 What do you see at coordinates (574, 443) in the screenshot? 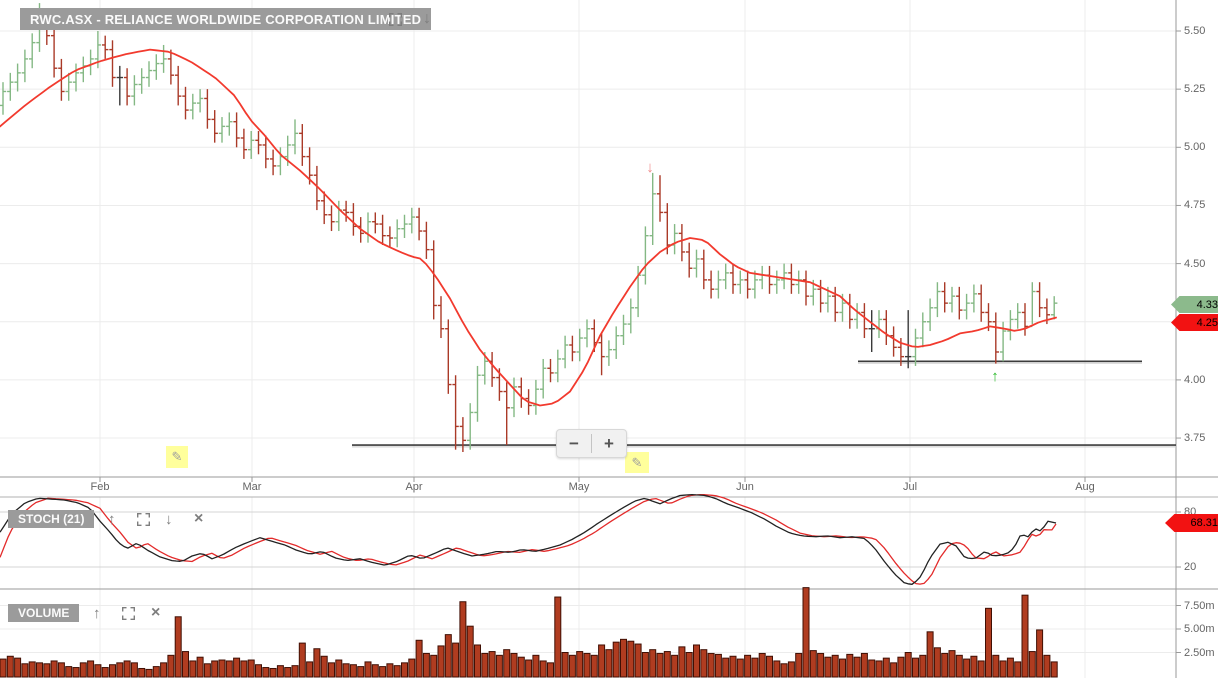
I see `zoom-out-button: −` at bounding box center [574, 443].